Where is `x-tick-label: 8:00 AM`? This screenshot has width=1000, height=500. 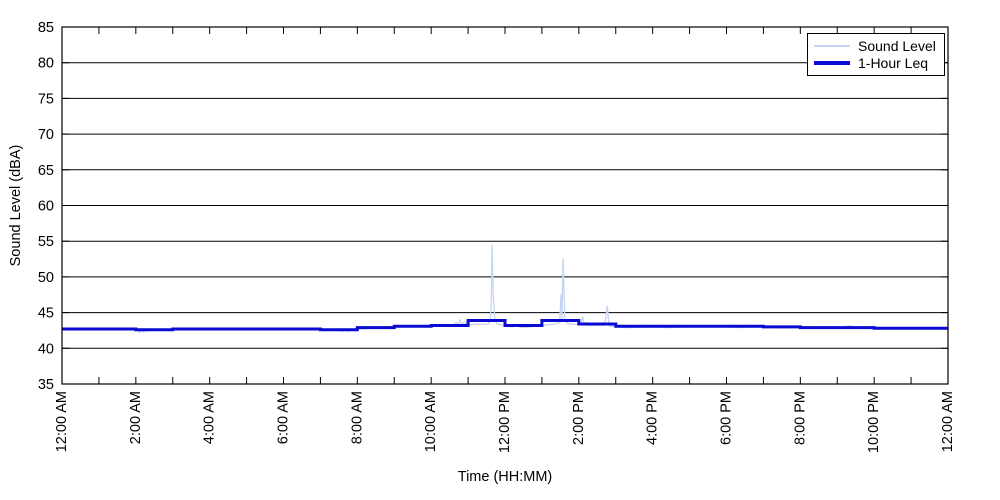 x-tick-label: 8:00 AM is located at coordinates (357, 417).